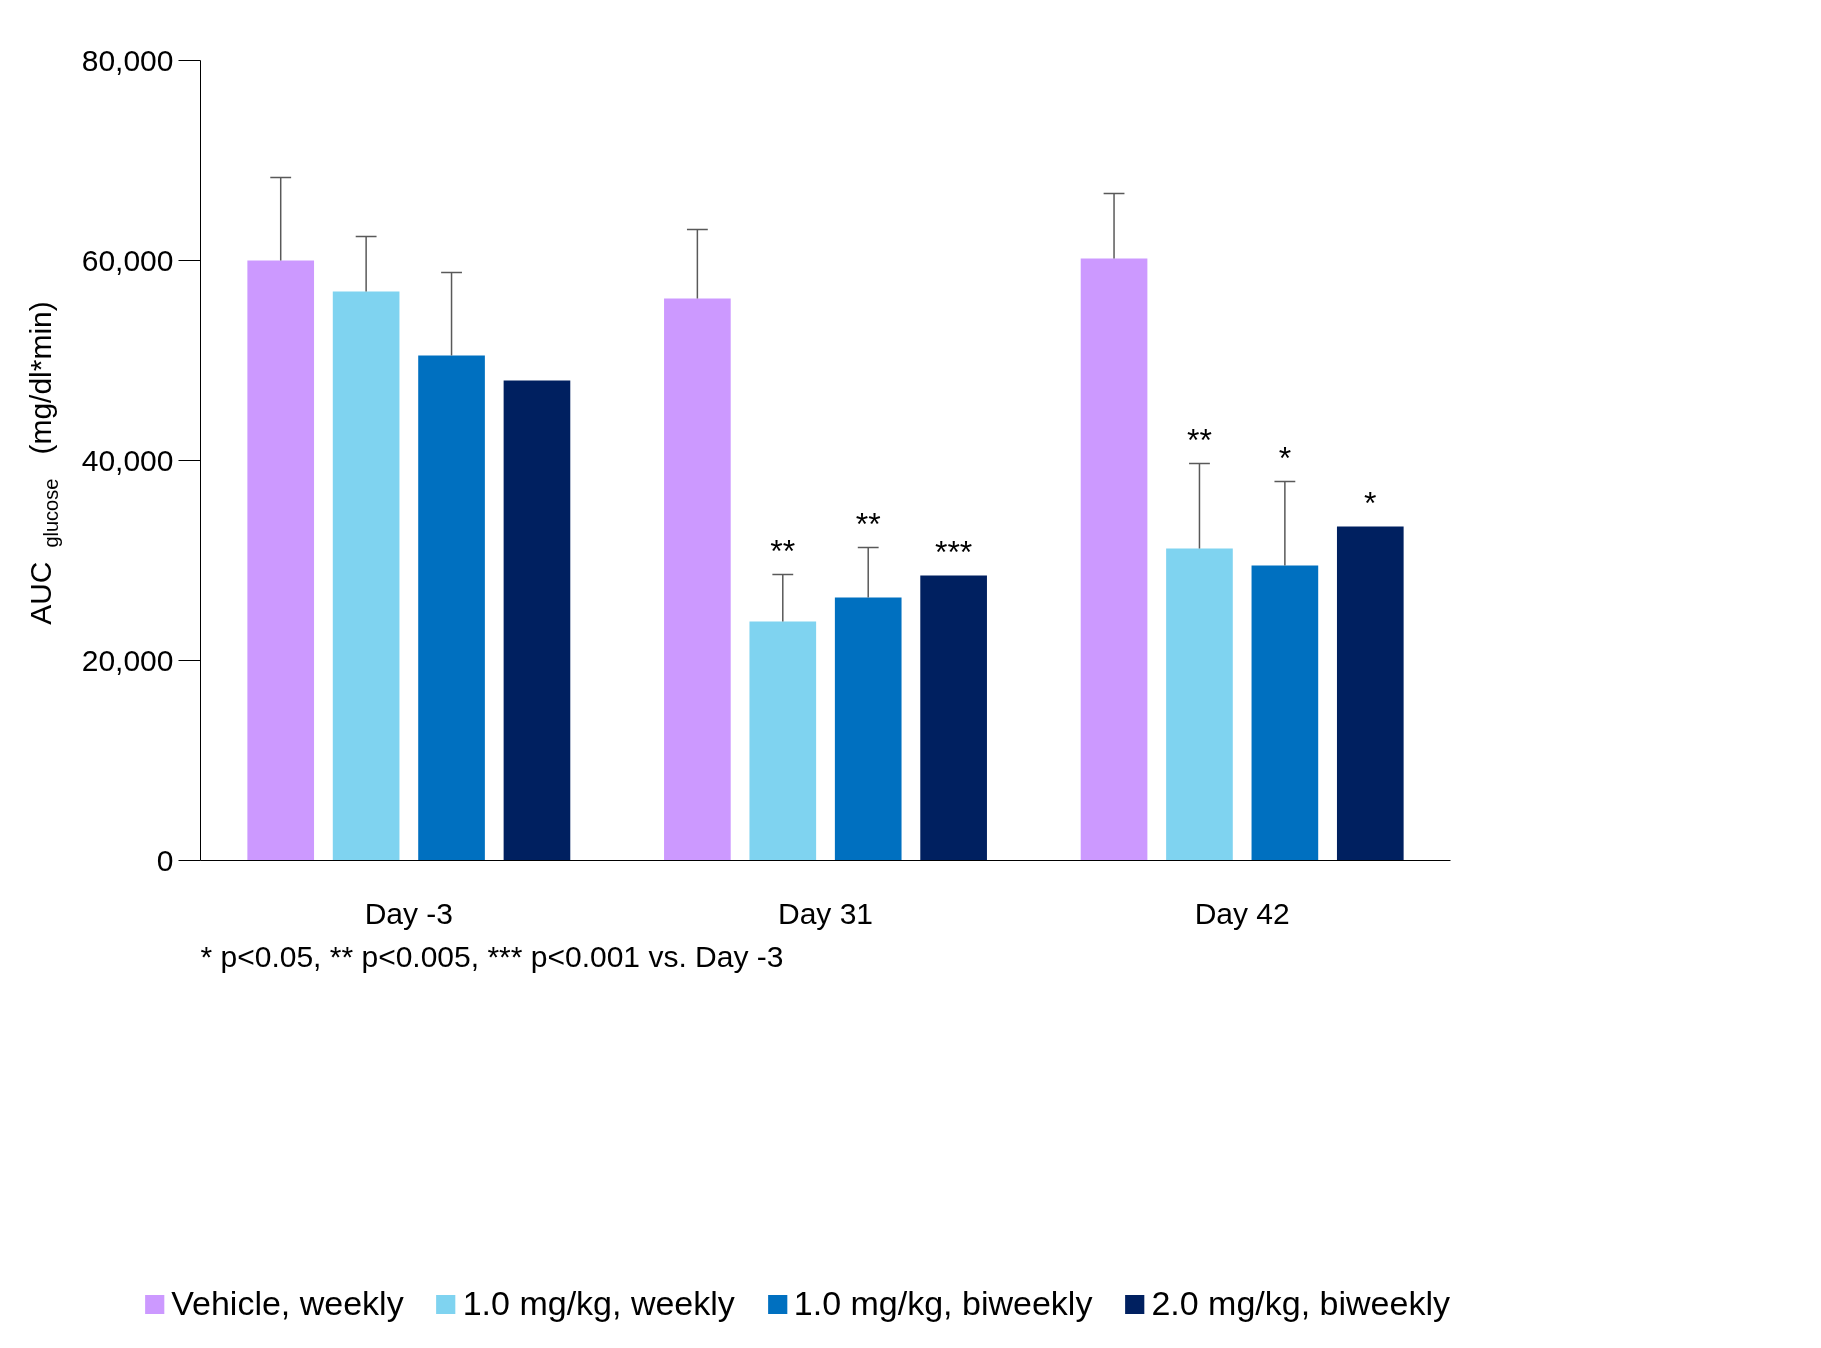  Describe the element at coordinates (127, 60) in the screenshot. I see `y-tick-label: 80,000` at that location.